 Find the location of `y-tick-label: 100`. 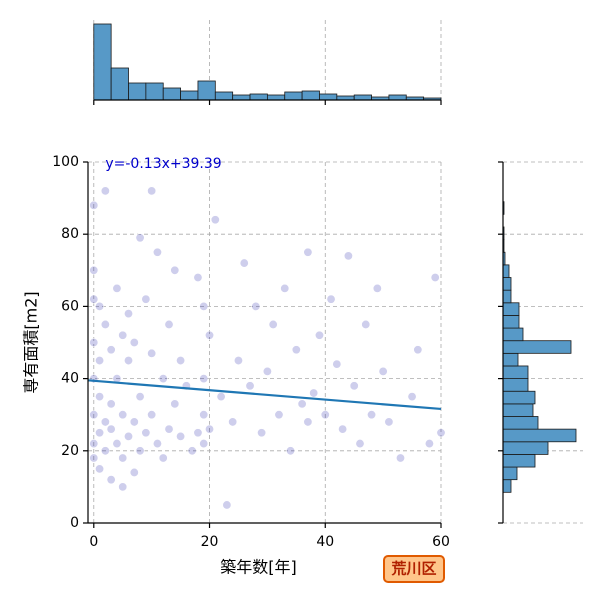

y-tick-label: 100 is located at coordinates (65, 162).